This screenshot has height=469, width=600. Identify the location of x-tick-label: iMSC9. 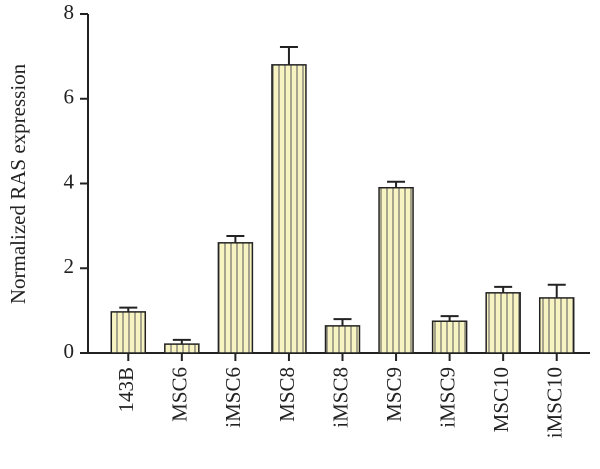
(447, 397).